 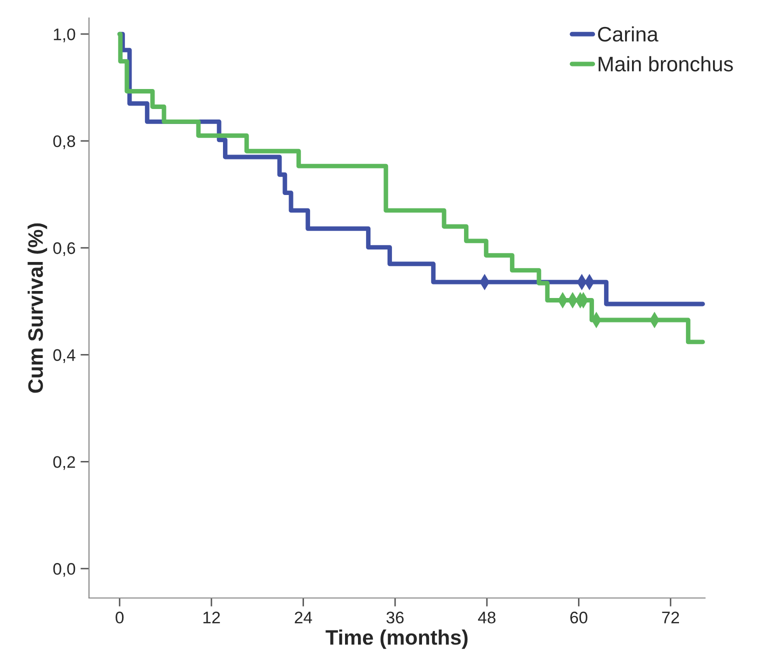 What do you see at coordinates (395, 618) in the screenshot?
I see `x-tick-label: 36` at bounding box center [395, 618].